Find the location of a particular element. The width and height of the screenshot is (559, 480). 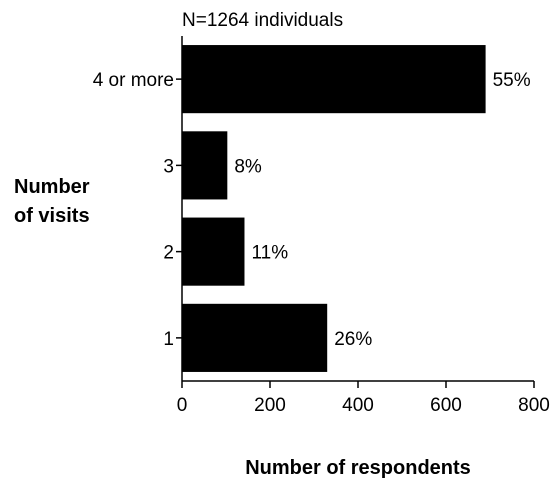

y-axis-label-line2: of visits is located at coordinates (52, 216).